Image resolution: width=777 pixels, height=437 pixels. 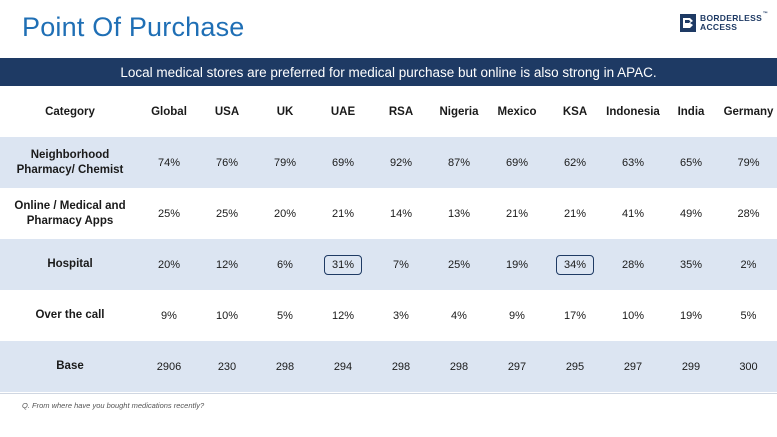 I want to click on row-label: Online / Medical and Pharmacy Apps, so click(x=70, y=213).